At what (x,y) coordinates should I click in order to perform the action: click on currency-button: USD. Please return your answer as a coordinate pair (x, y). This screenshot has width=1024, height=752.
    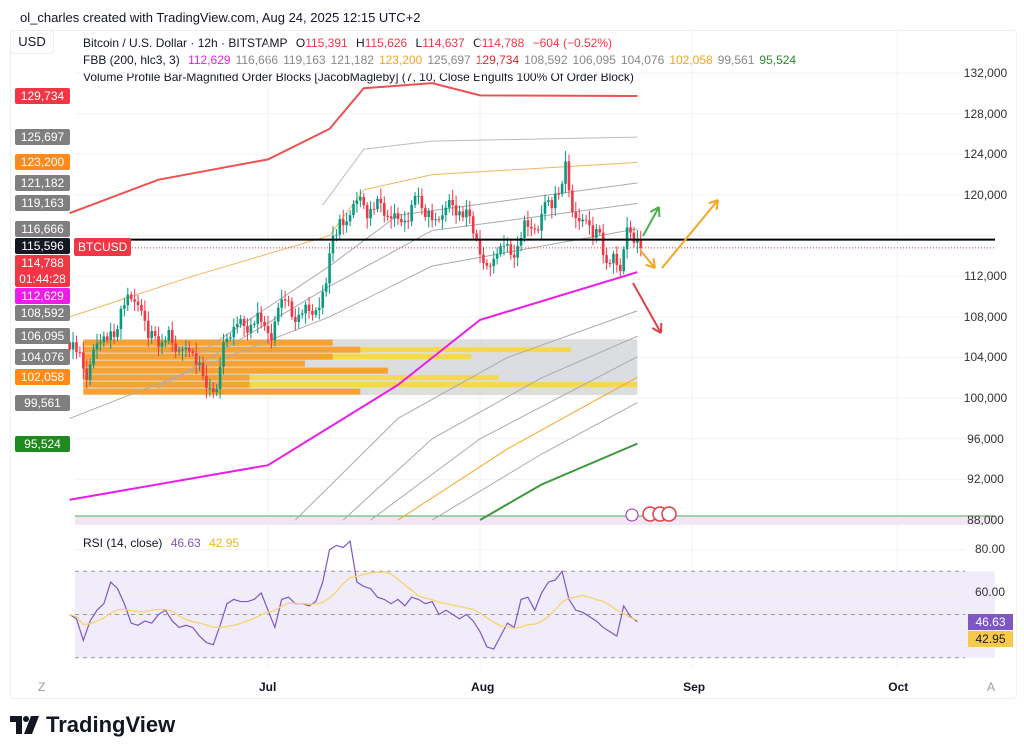
    Looking at the image, I should click on (32, 42).